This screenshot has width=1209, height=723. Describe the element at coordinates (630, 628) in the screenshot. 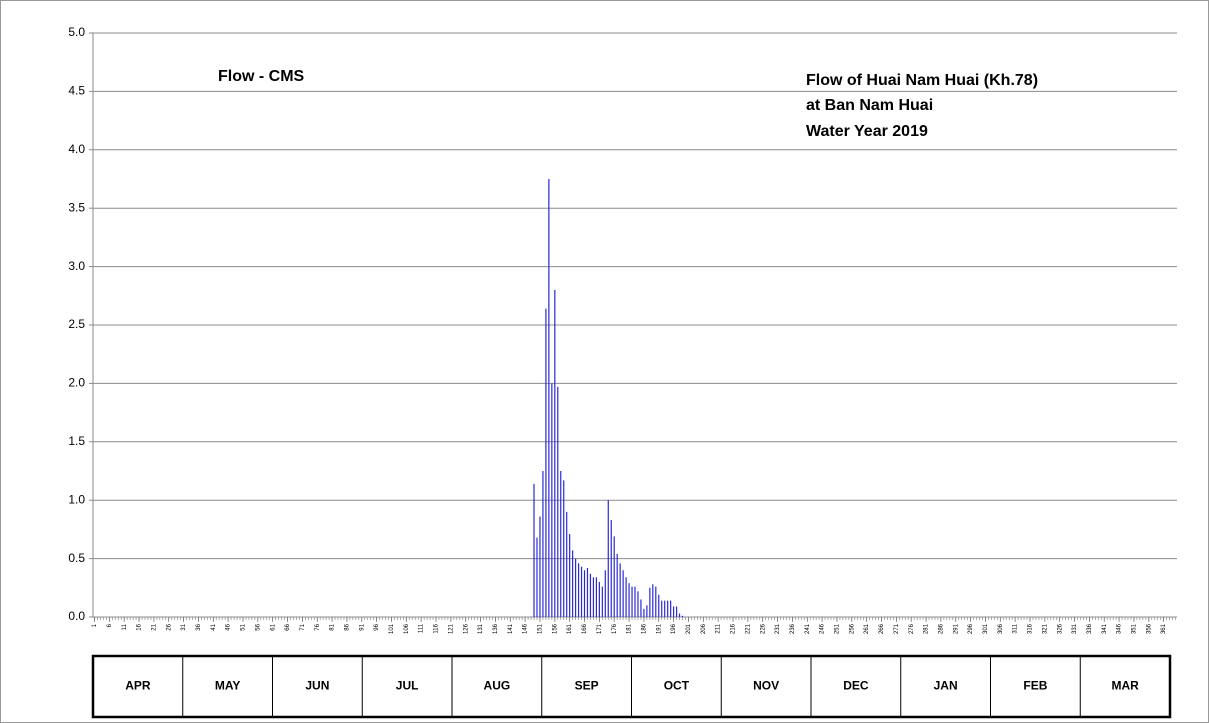

I see `x-tick-label: 181` at that location.